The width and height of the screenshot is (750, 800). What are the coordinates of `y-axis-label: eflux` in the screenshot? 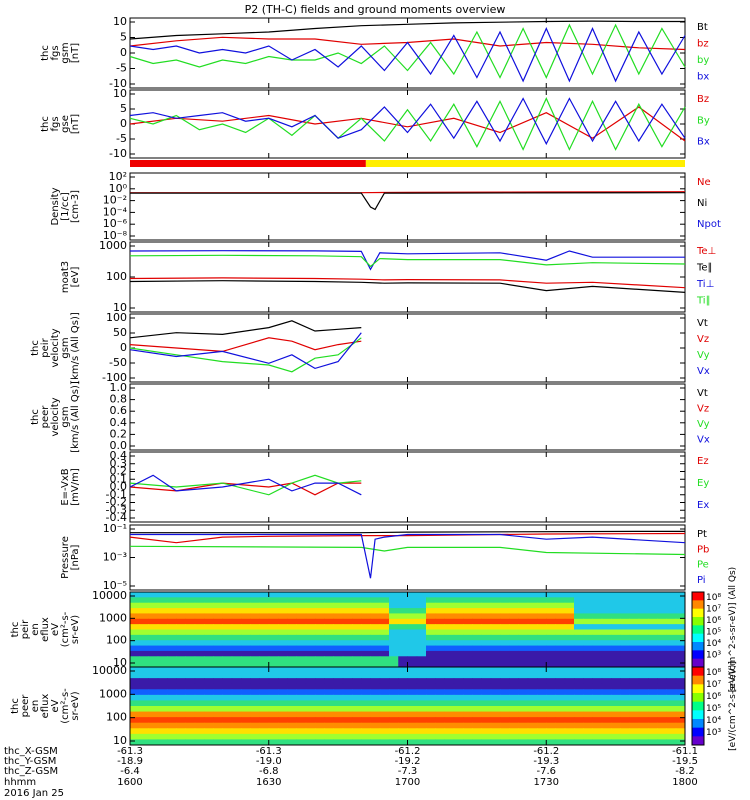 It's located at (45, 629).